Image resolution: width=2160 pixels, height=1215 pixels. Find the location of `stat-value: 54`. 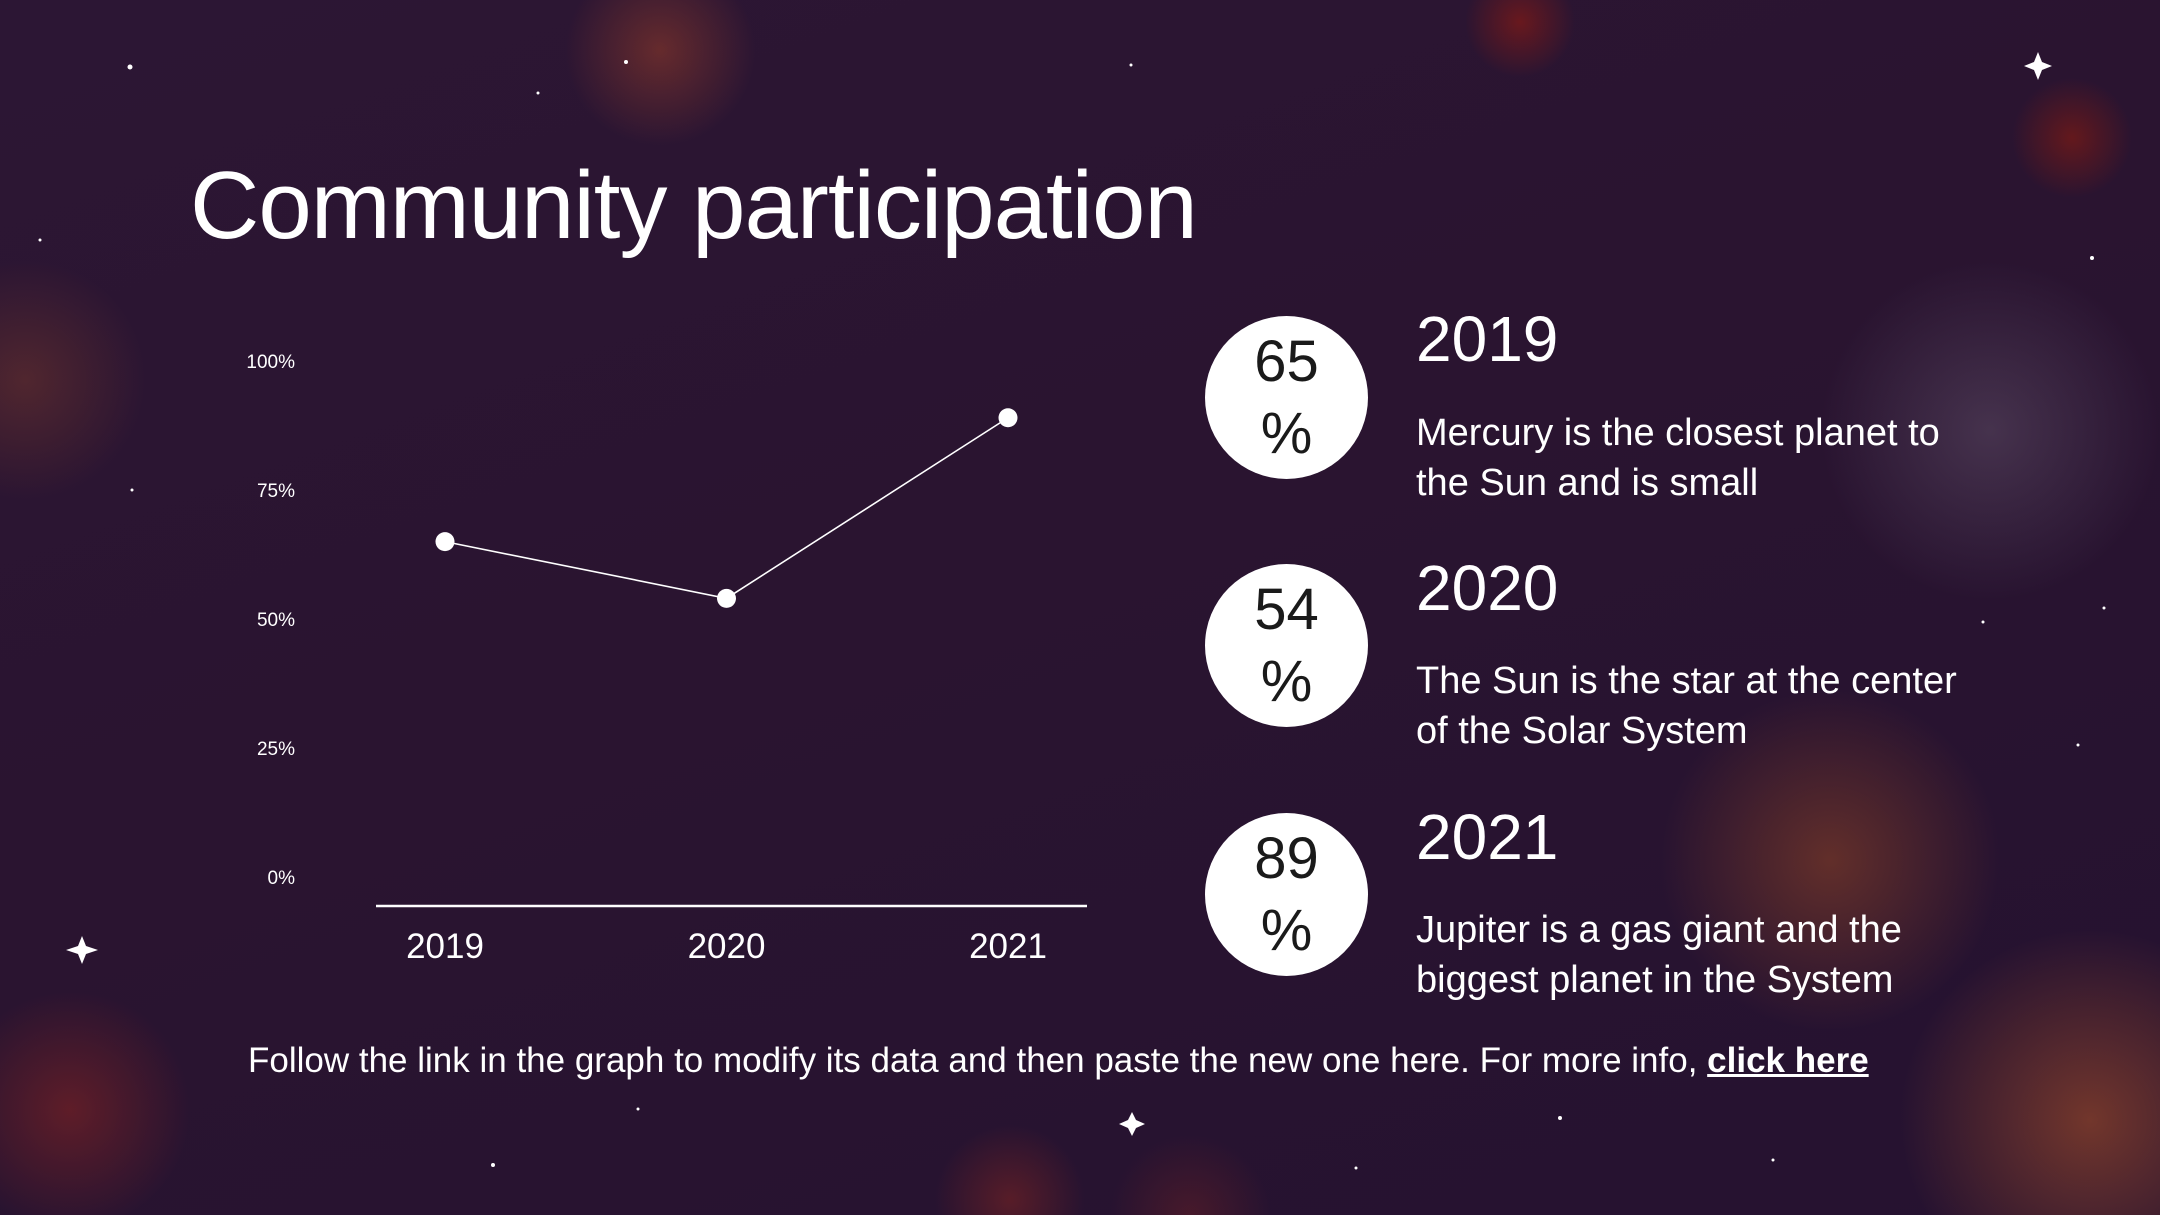

stat-value: 54 is located at coordinates (1286, 609).